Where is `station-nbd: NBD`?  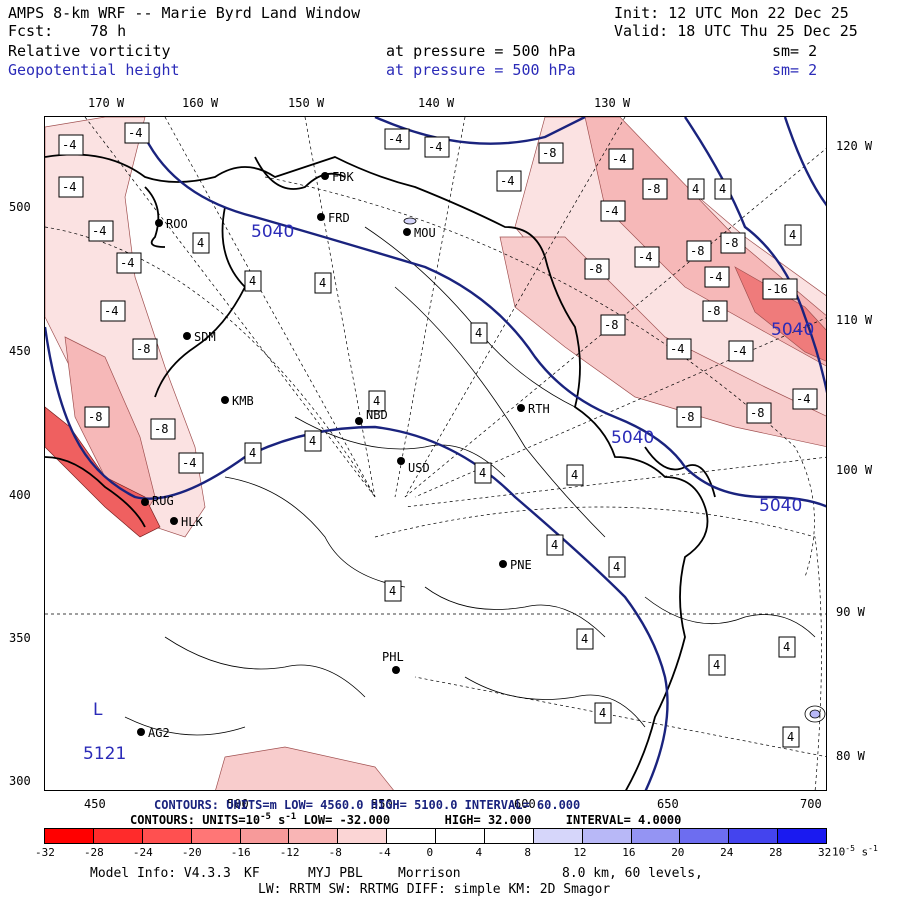 station-nbd: NBD is located at coordinates (371, 416).